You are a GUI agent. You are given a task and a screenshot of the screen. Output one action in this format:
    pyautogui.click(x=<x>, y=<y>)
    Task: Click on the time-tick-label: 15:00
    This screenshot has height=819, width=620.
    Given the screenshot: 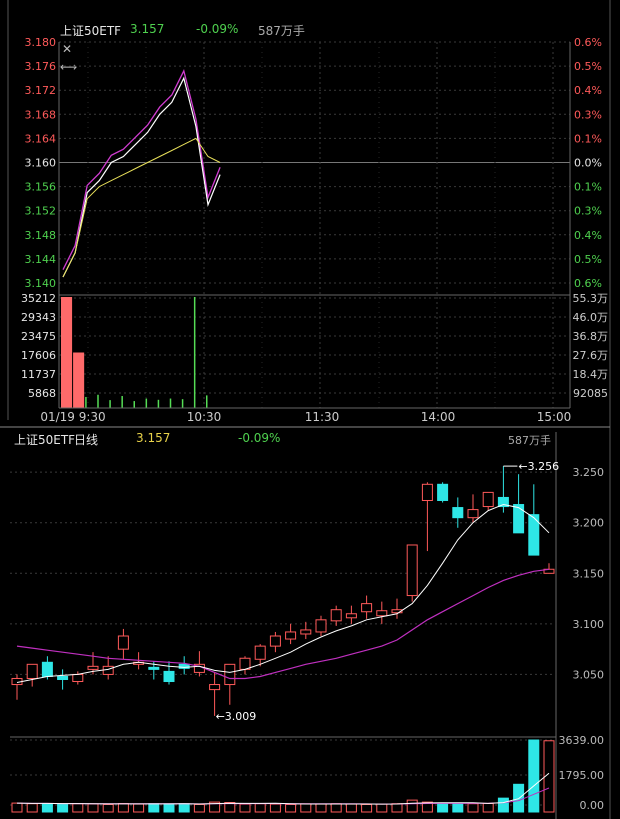 What is the action you would take?
    pyautogui.click(x=554, y=417)
    